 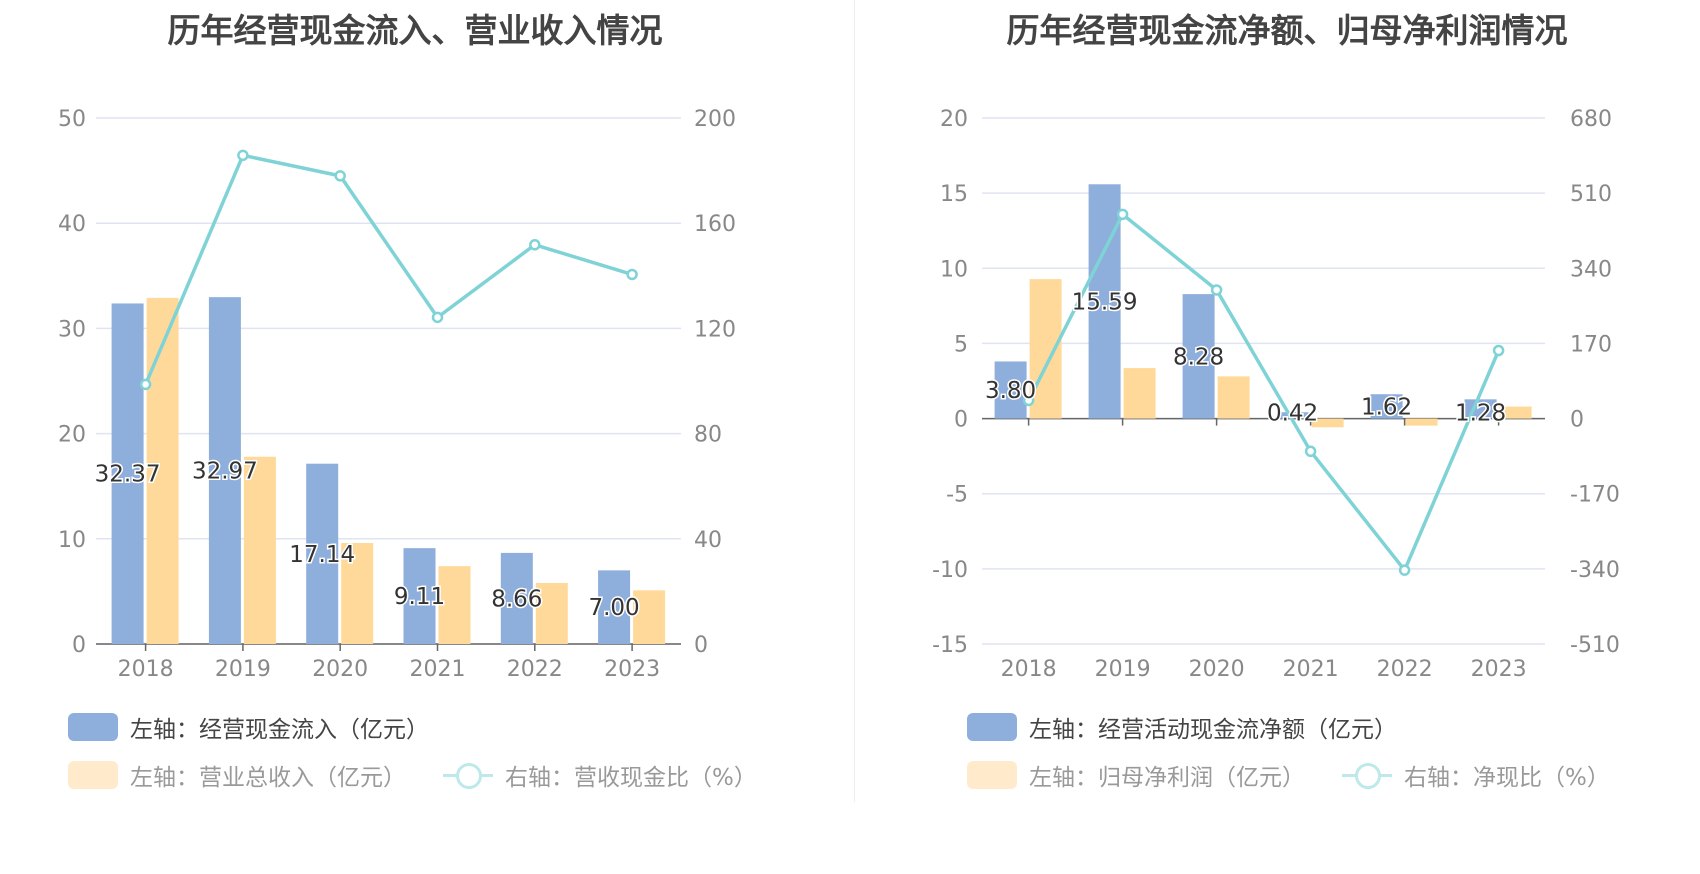 I want to click on right-axis-tick-label: -170, so click(x=1595, y=495).